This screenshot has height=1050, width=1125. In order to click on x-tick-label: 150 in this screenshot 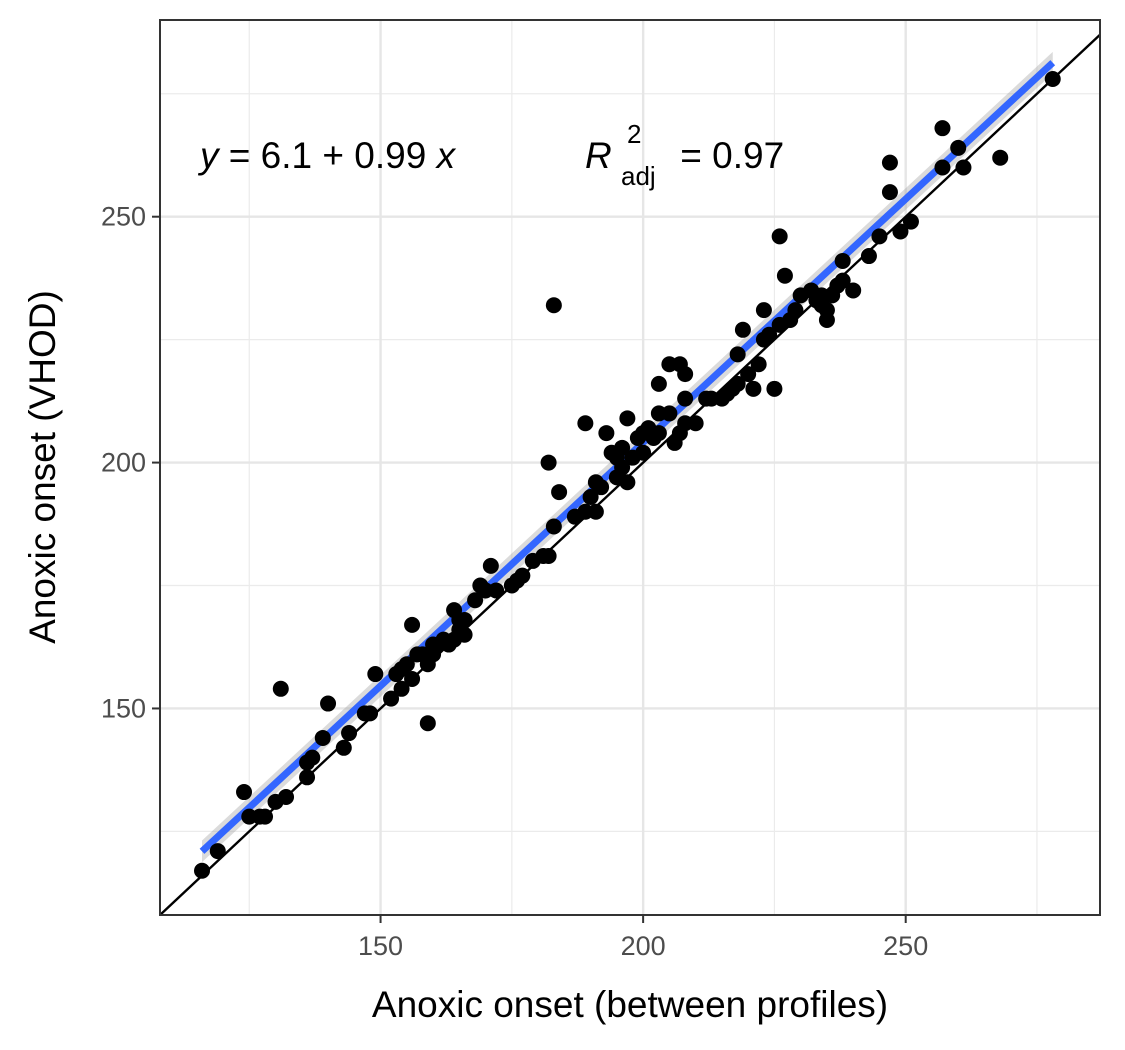, I will do `click(380, 946)`.